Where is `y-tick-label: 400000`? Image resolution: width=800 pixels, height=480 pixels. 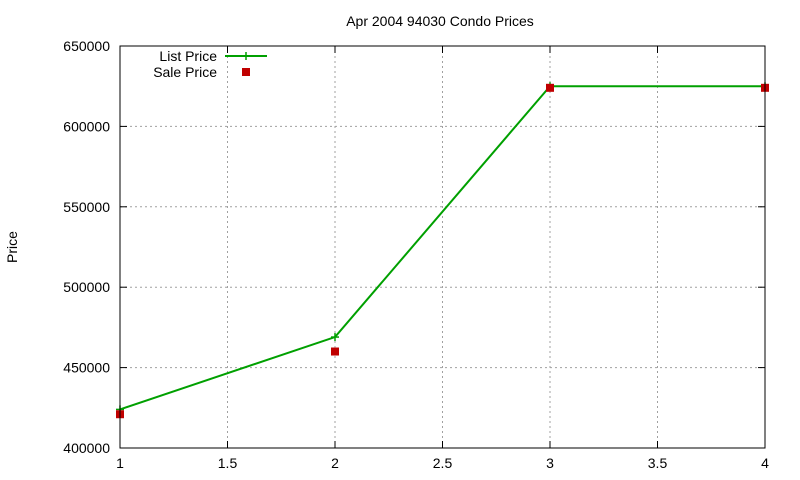
y-tick-label: 400000 is located at coordinates (86, 448).